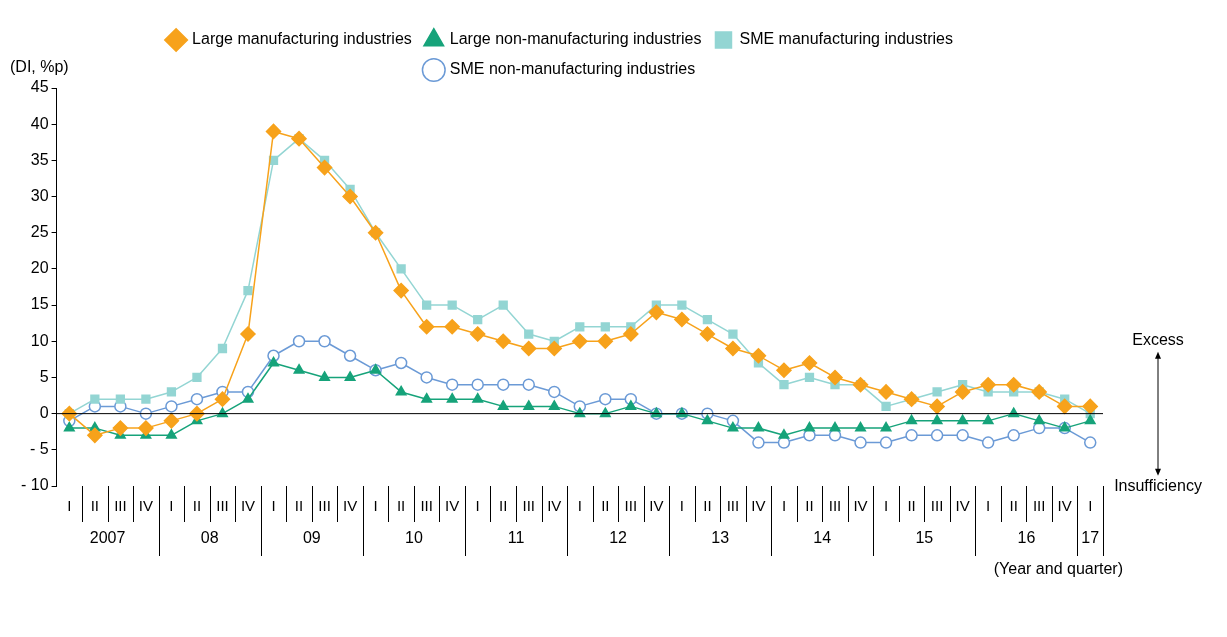 Image resolution: width=1227 pixels, height=637 pixels. What do you see at coordinates (1026, 538) in the screenshot?
I see `text: 16` at bounding box center [1026, 538].